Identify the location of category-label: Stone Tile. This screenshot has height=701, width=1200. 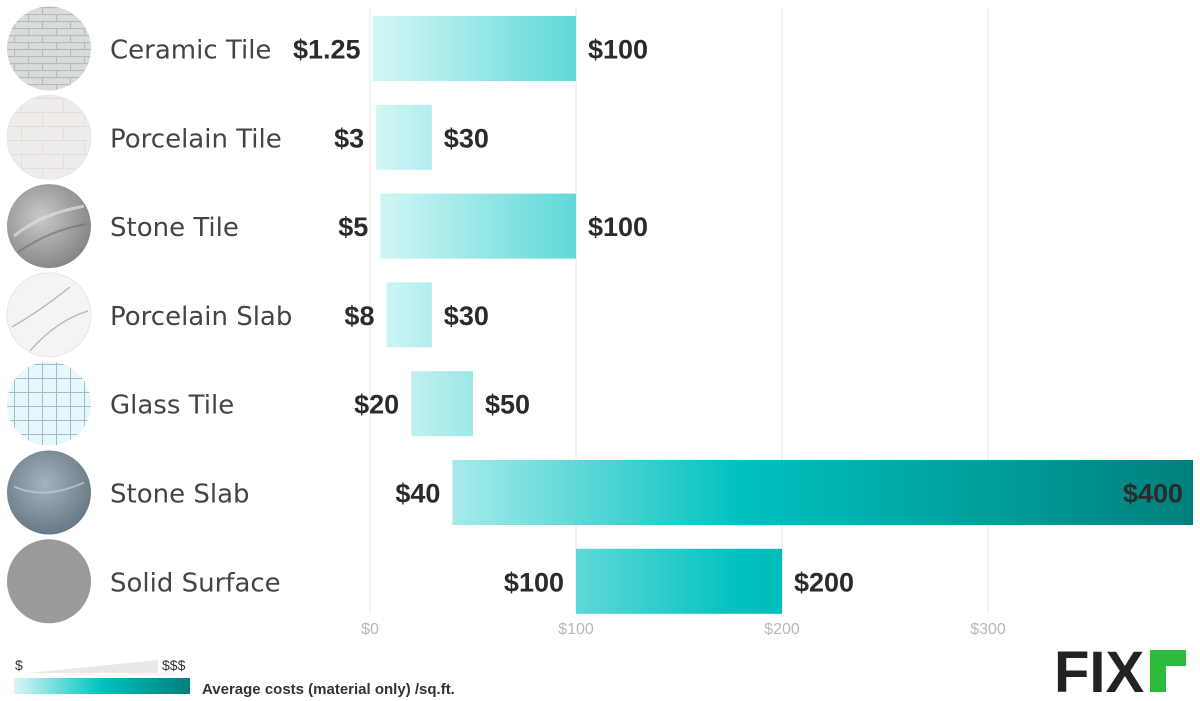
(174, 228).